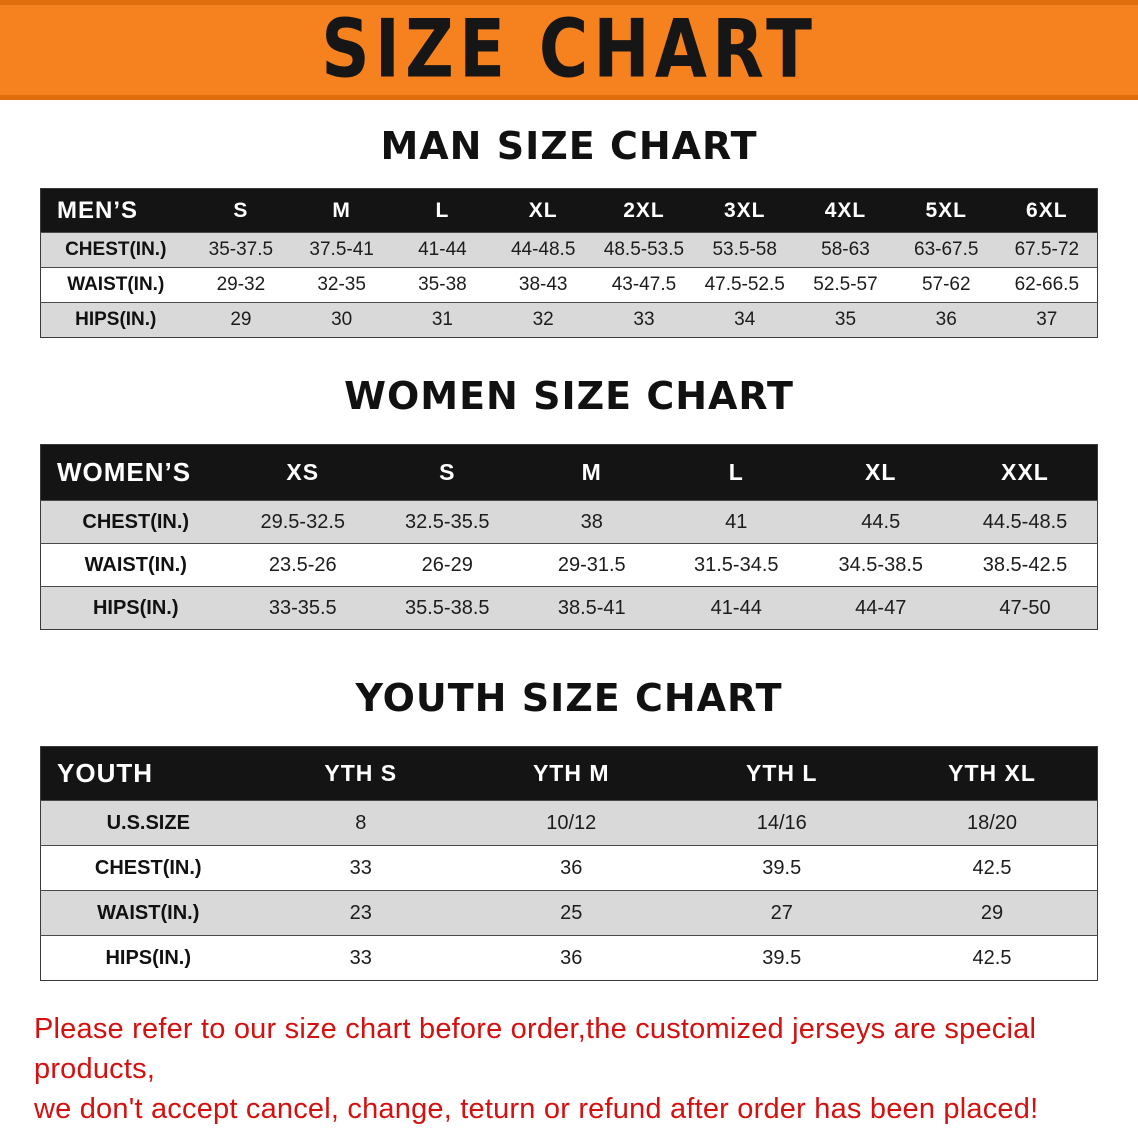 The width and height of the screenshot is (1138, 1132). I want to click on cell-value: 58-63, so click(845, 249).